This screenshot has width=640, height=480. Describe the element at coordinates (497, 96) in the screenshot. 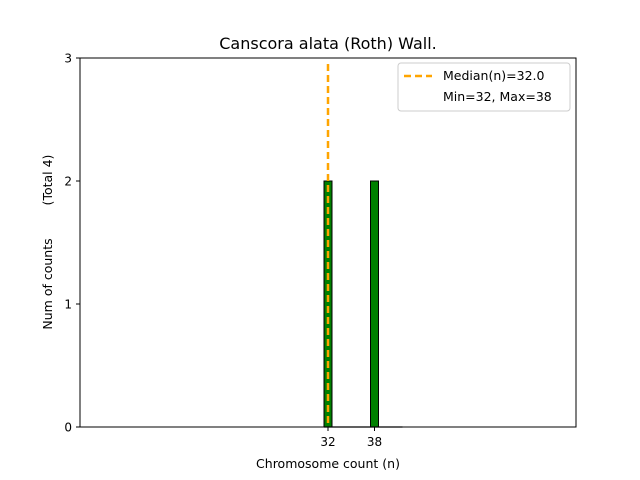

I see `legend-entry-min-max: Min=32, Max=38` at that location.